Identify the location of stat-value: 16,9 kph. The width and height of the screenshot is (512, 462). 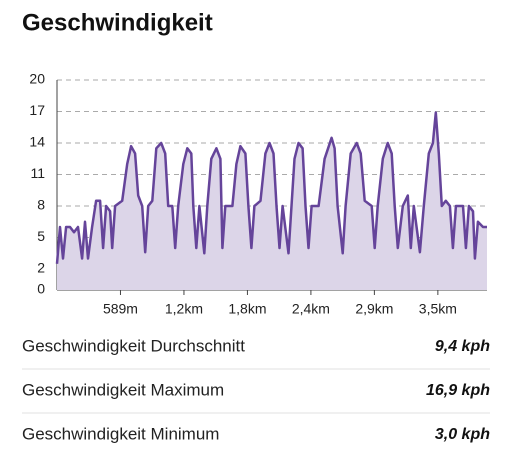
(458, 390).